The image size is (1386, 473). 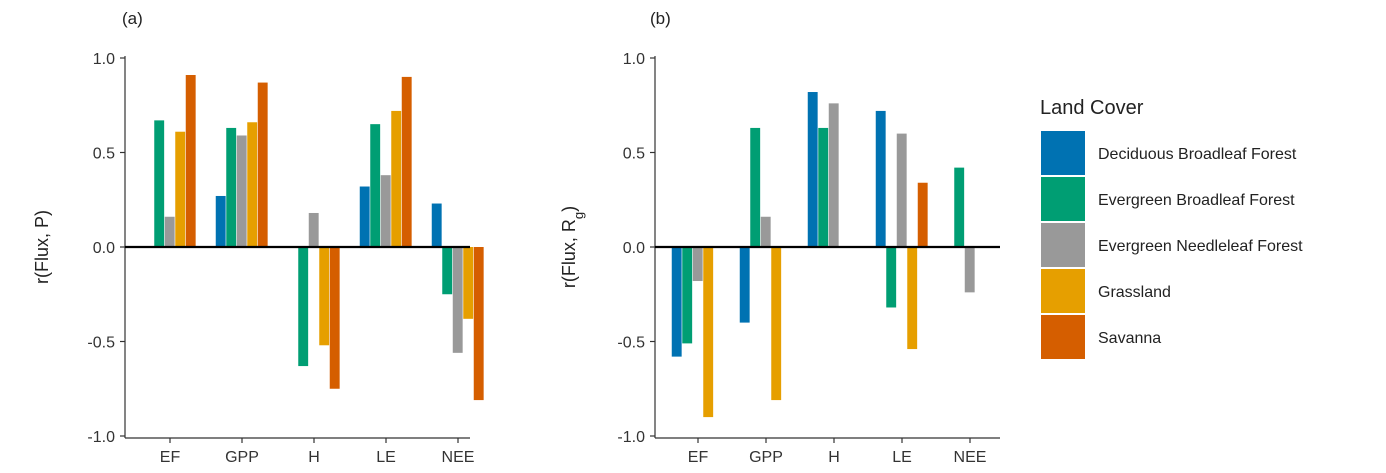 What do you see at coordinates (1200, 246) in the screenshot?
I see `legend-label: Evergreen Needleleaf Forest` at bounding box center [1200, 246].